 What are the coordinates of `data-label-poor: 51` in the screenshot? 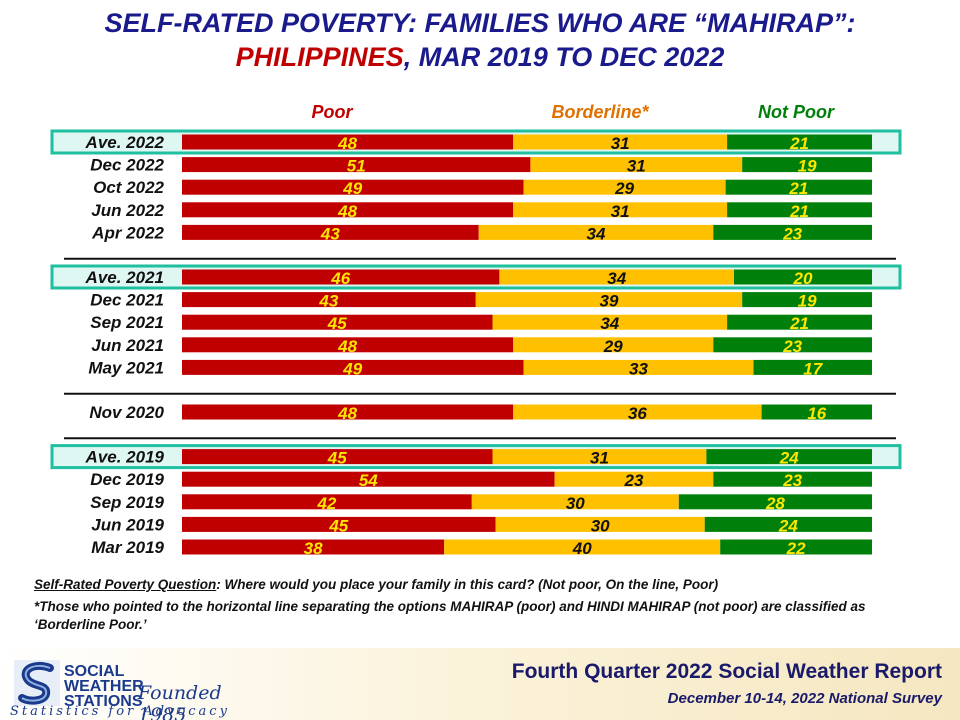 It's located at (356, 166).